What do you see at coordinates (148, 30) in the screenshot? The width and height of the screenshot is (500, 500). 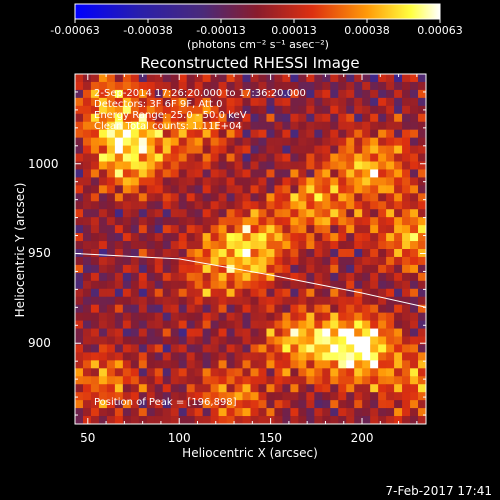 I see `colorbar-tick-label: -0.00038` at bounding box center [148, 30].